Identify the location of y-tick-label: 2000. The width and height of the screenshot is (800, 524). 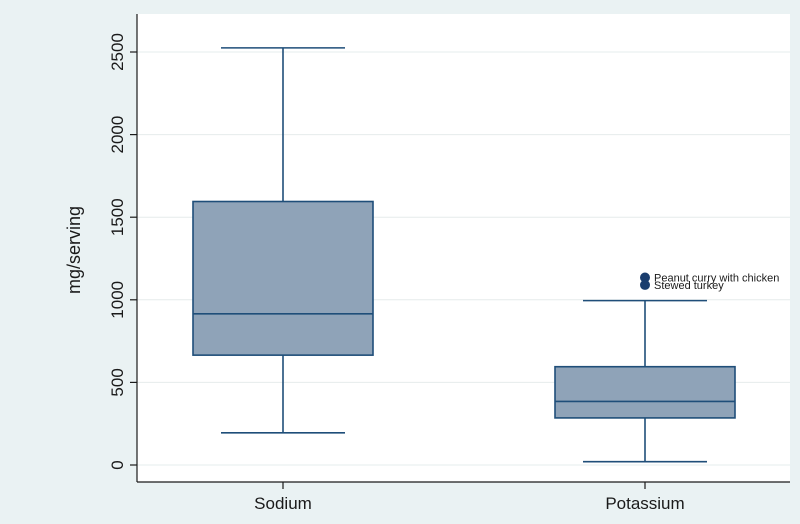
(117, 135).